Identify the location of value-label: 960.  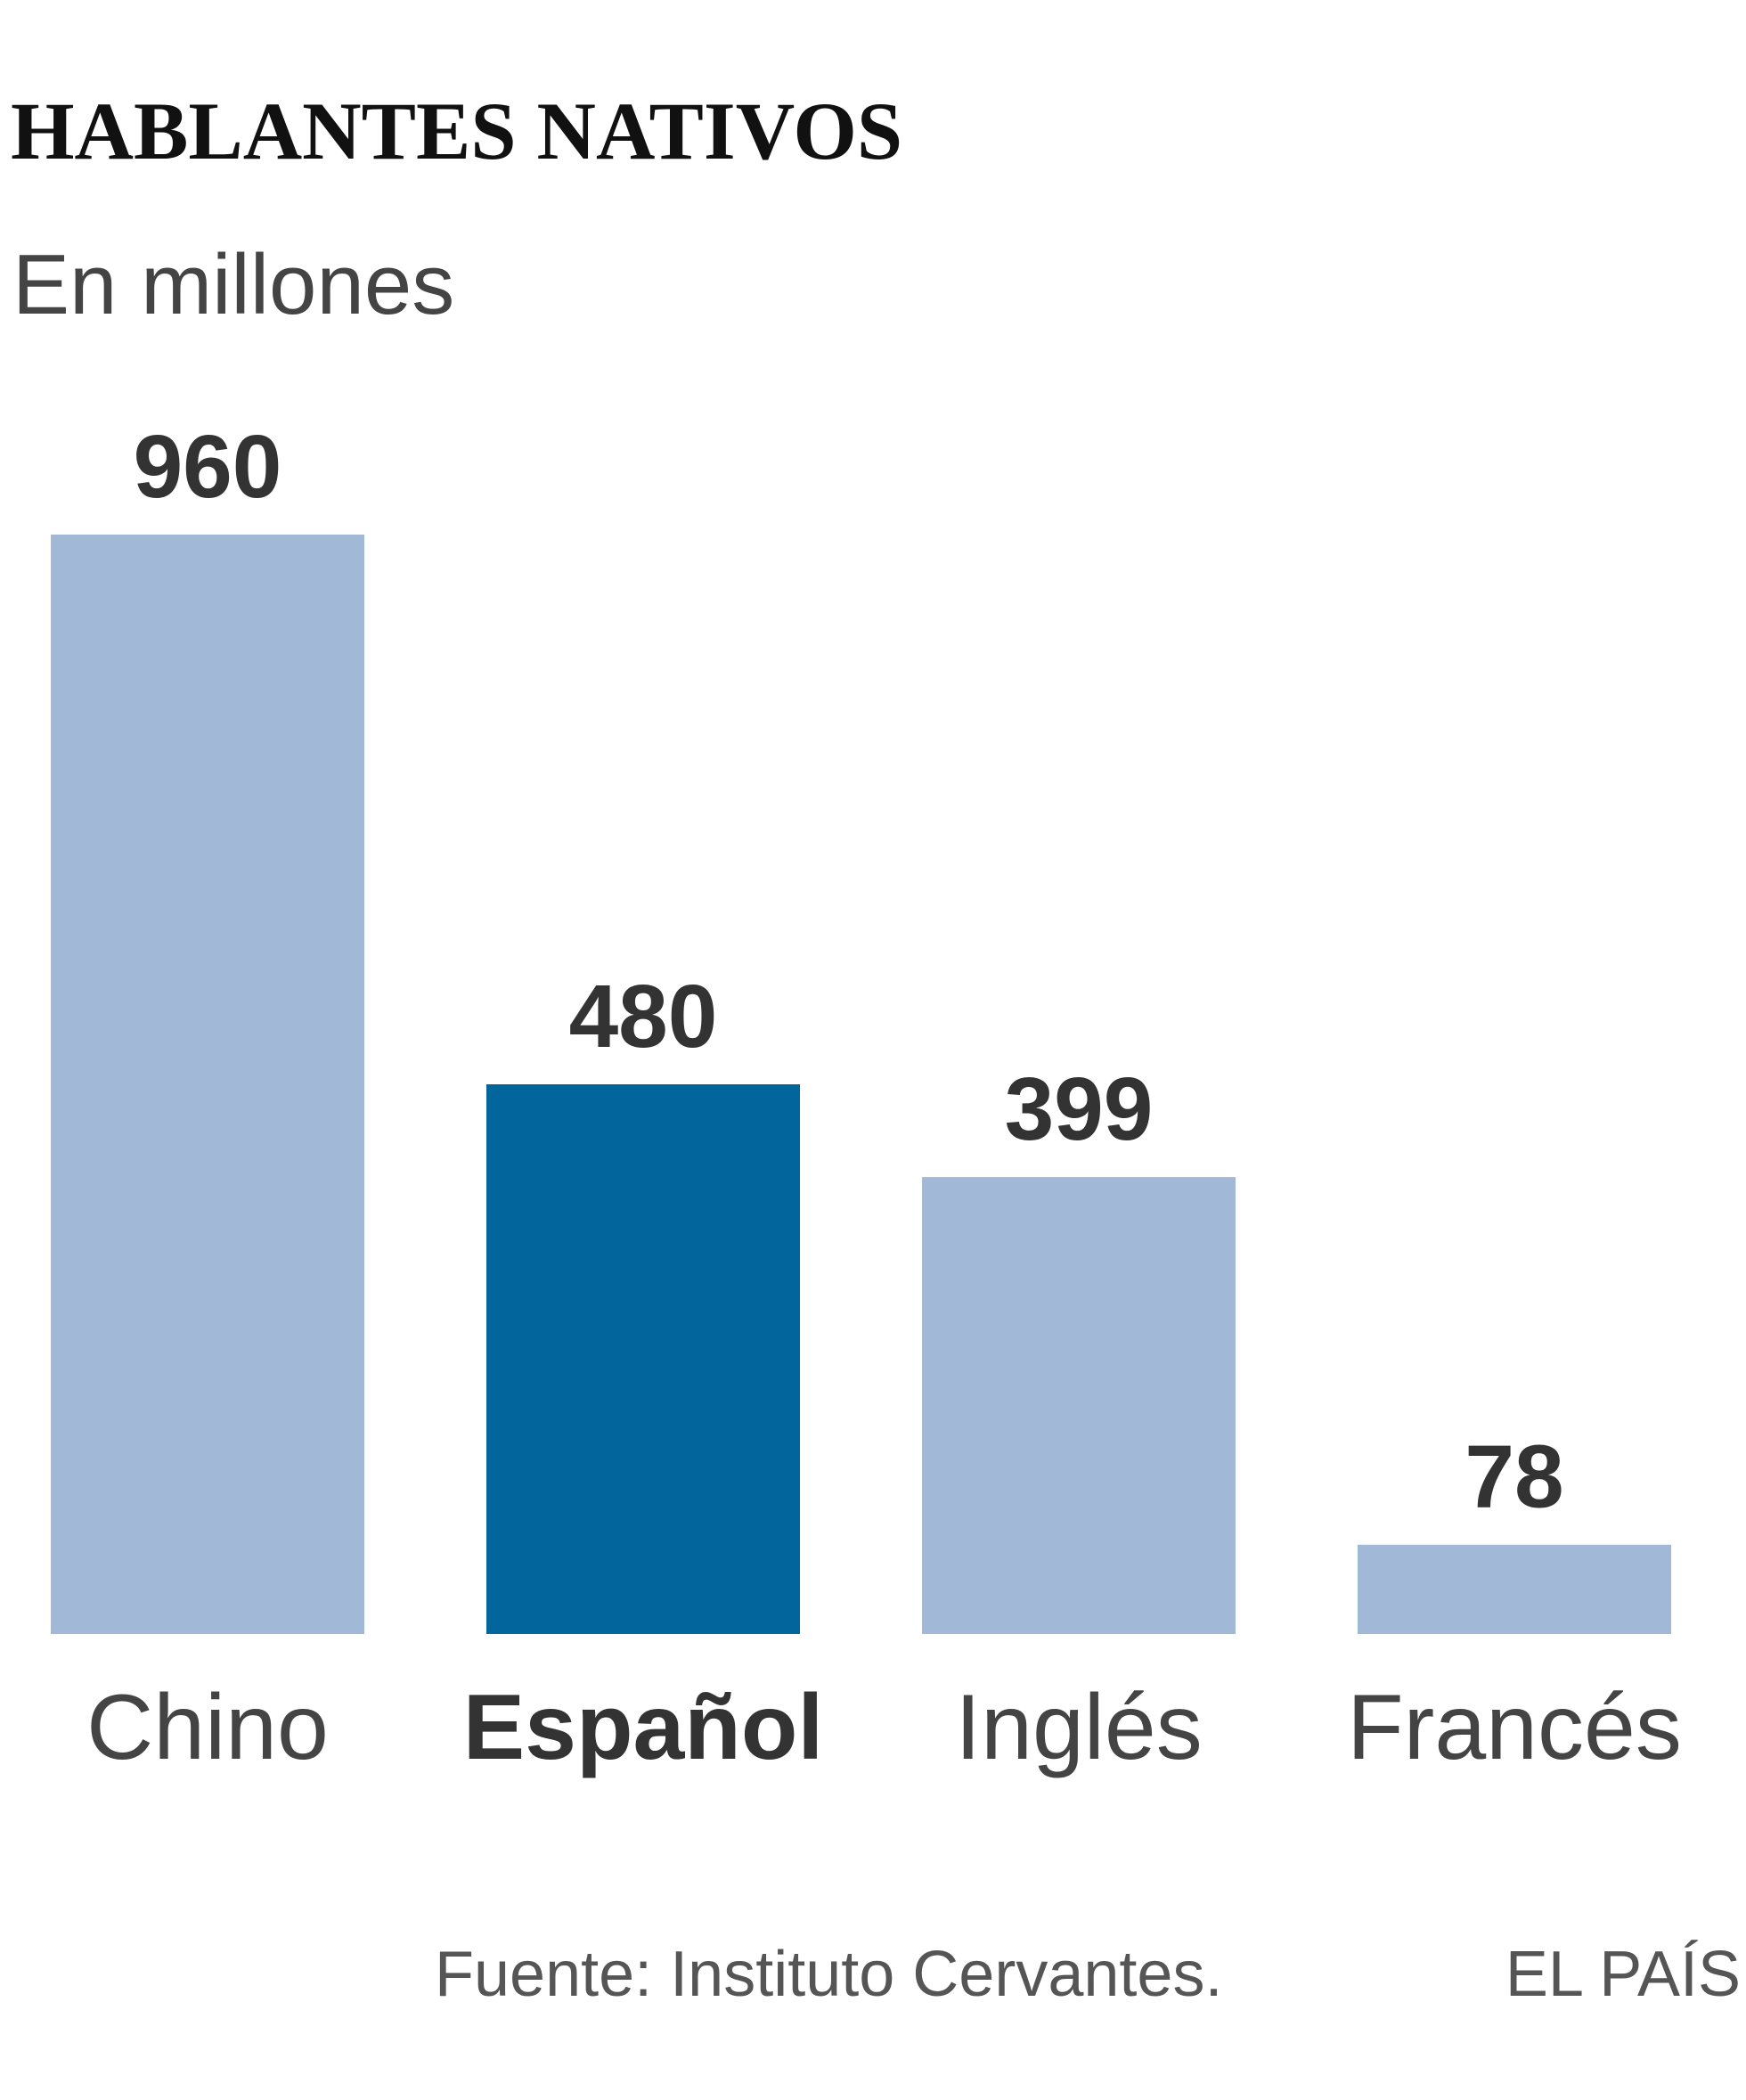
(208, 467).